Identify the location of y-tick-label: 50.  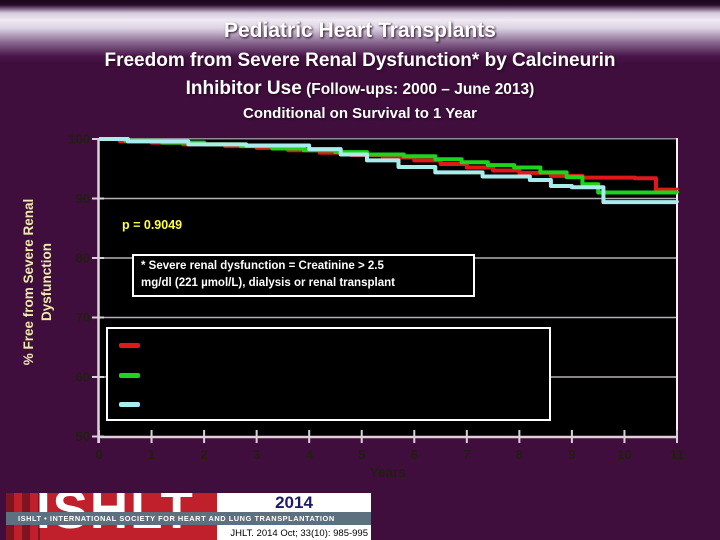
(83, 436).